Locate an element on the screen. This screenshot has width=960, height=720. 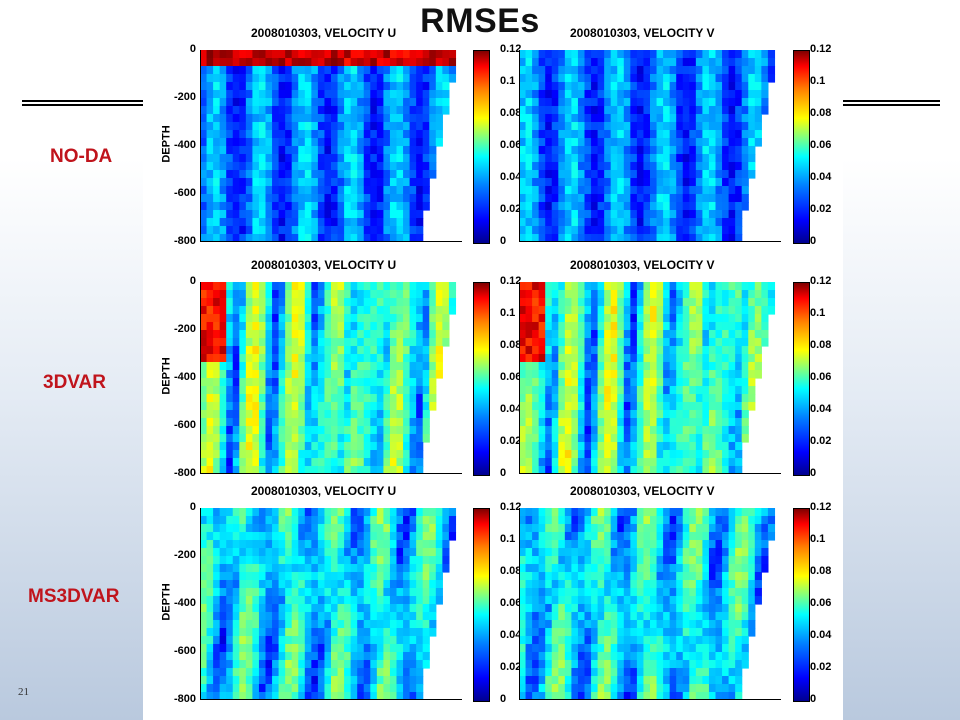
panel-title-u: 2008010303, VELOCITY U is located at coordinates (324, 265).